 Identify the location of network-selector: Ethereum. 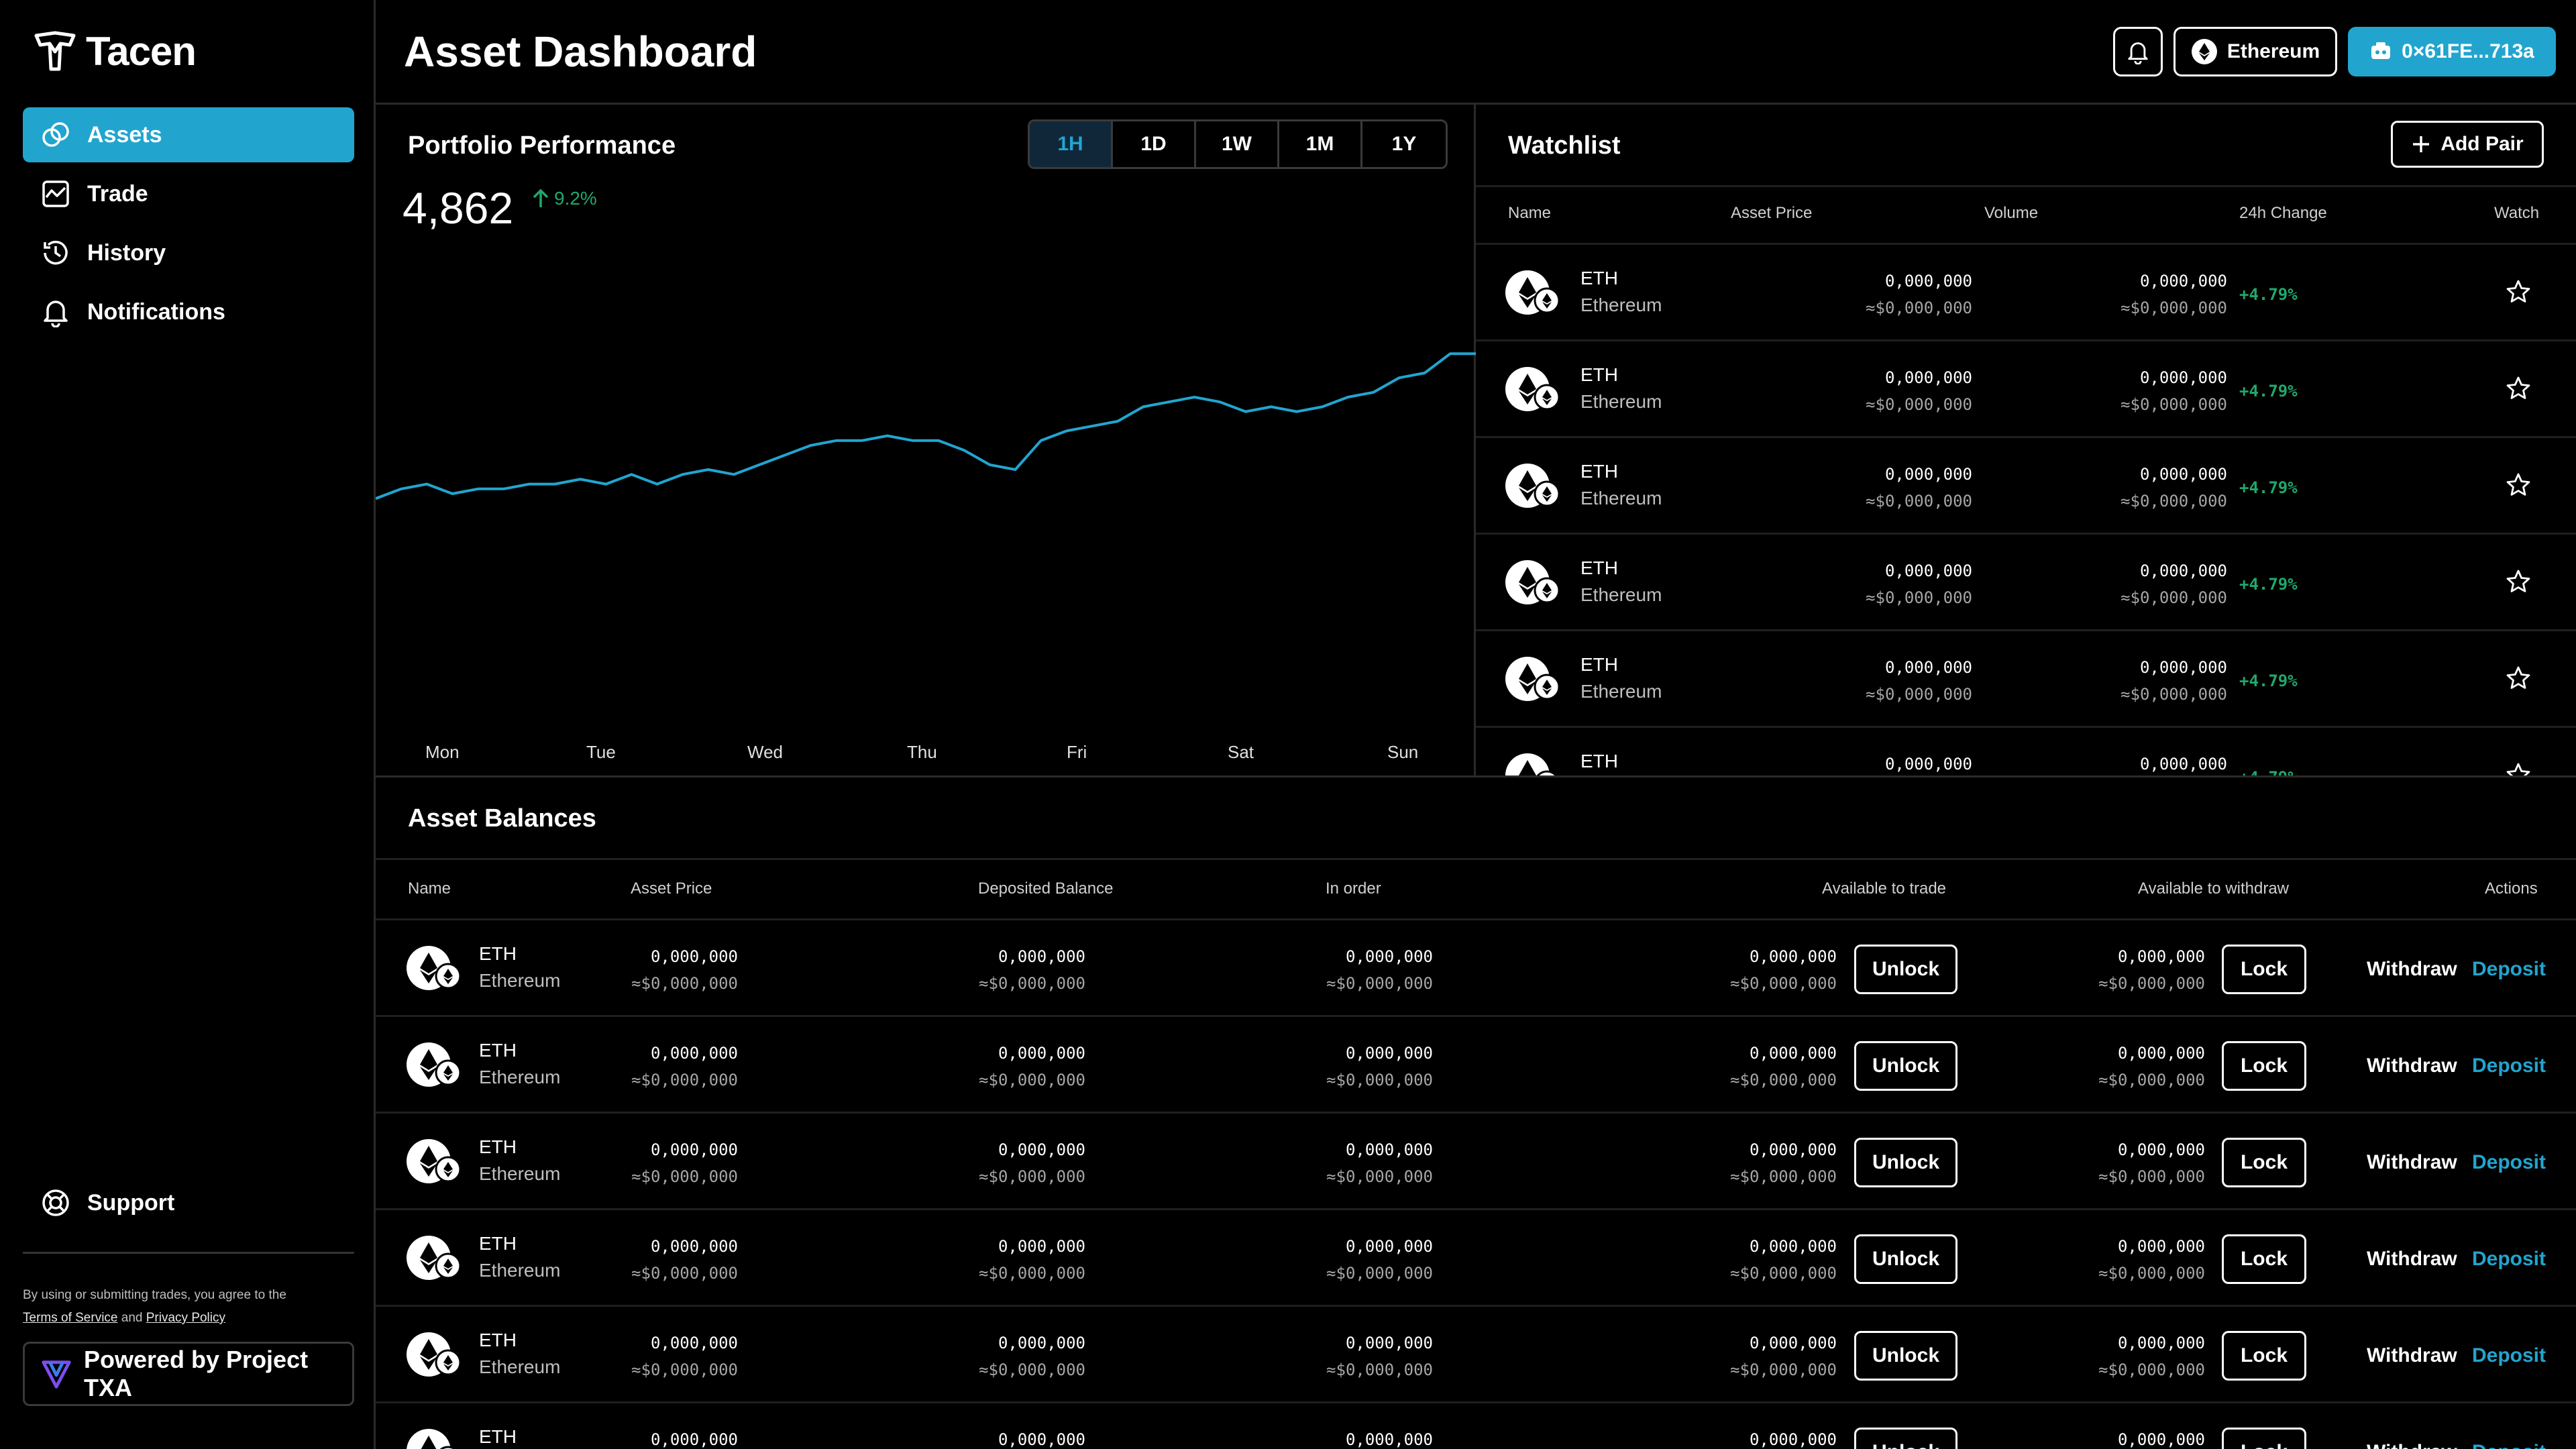
(2255, 51).